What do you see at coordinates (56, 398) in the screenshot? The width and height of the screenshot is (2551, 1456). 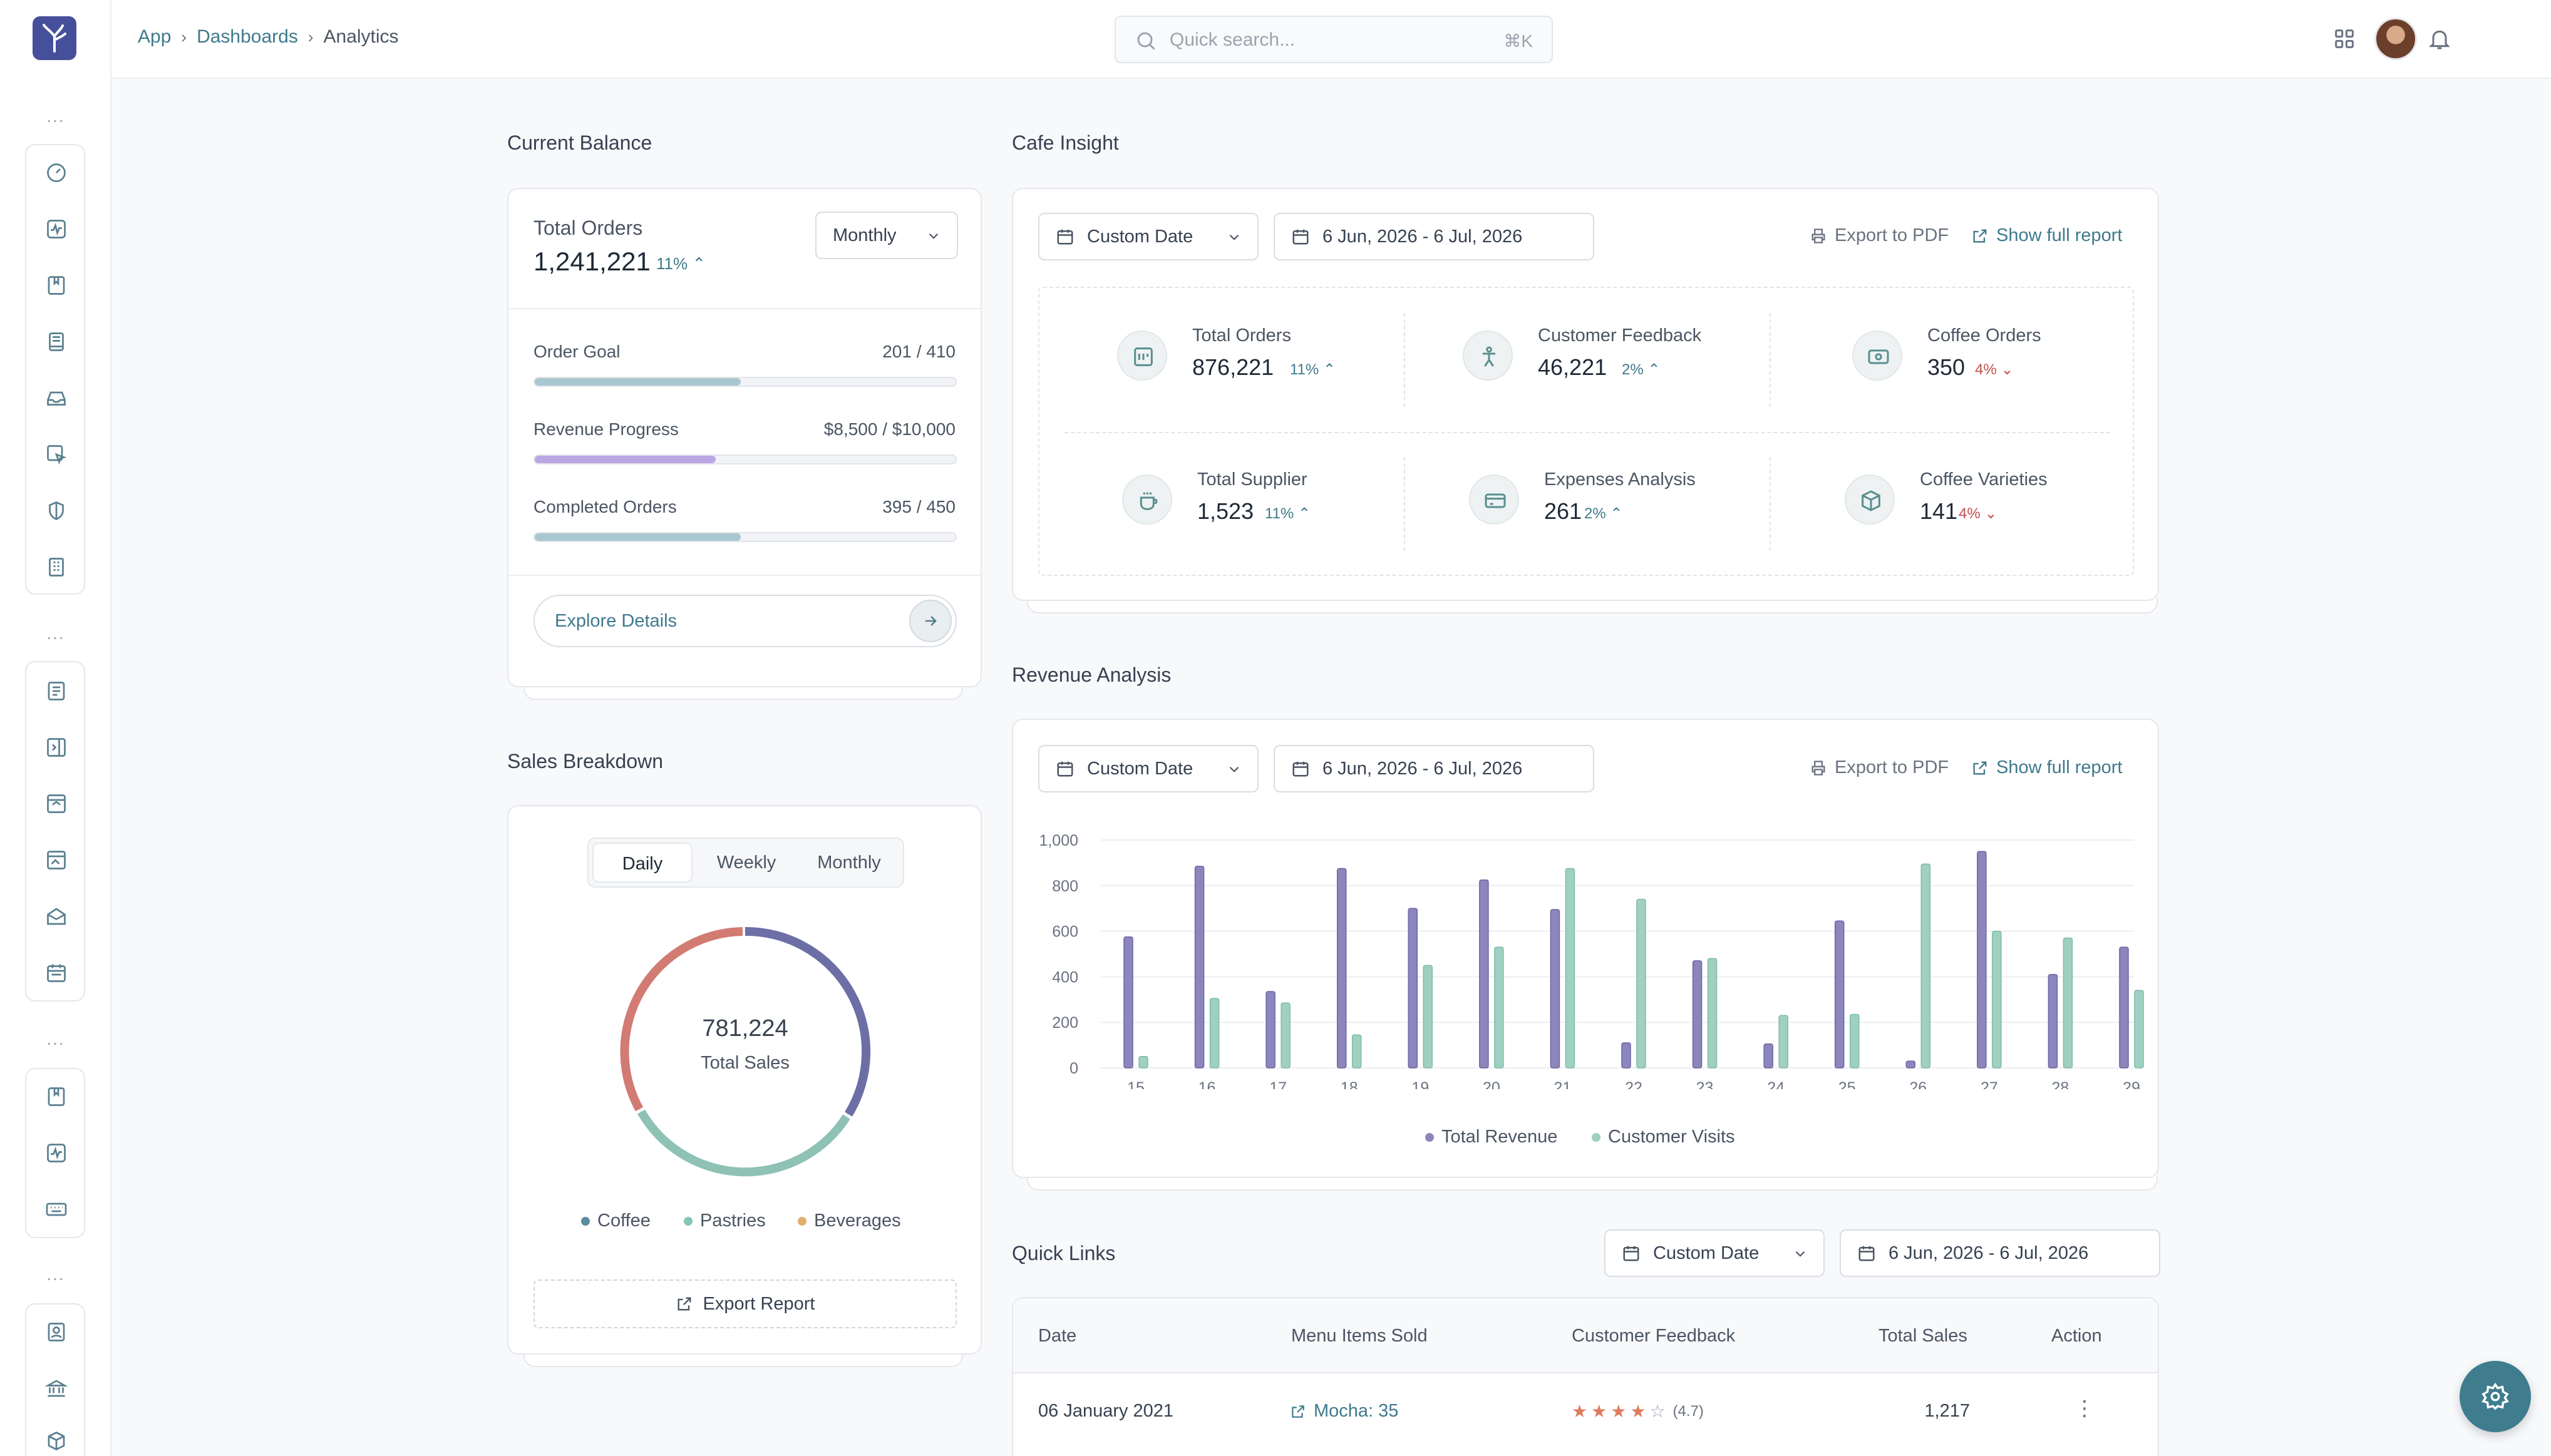 I see `inbox-icon` at bounding box center [56, 398].